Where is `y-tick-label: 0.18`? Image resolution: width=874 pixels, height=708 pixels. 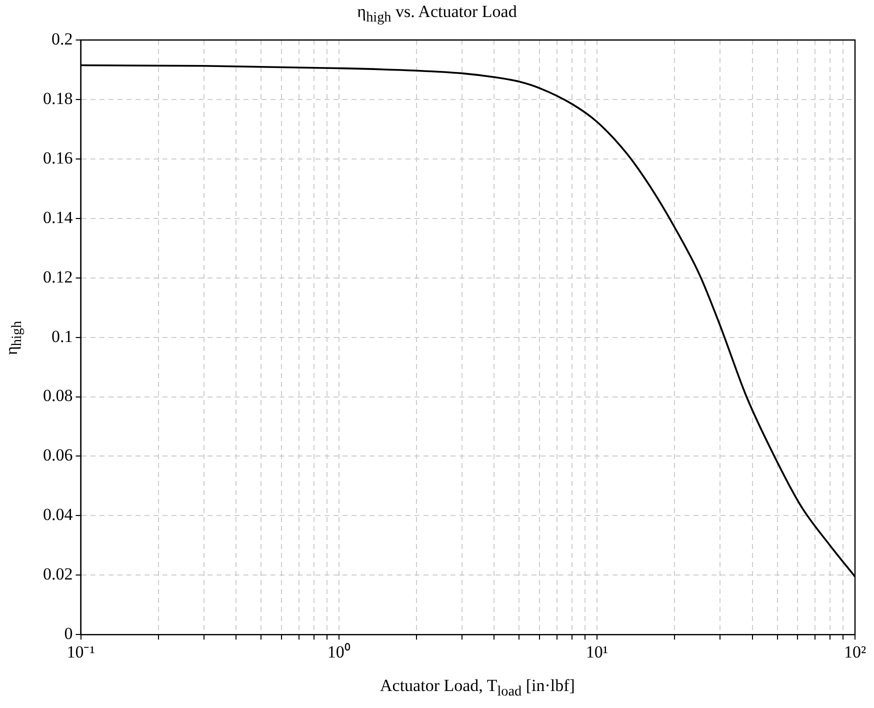 y-tick-label: 0.18 is located at coordinates (58, 98).